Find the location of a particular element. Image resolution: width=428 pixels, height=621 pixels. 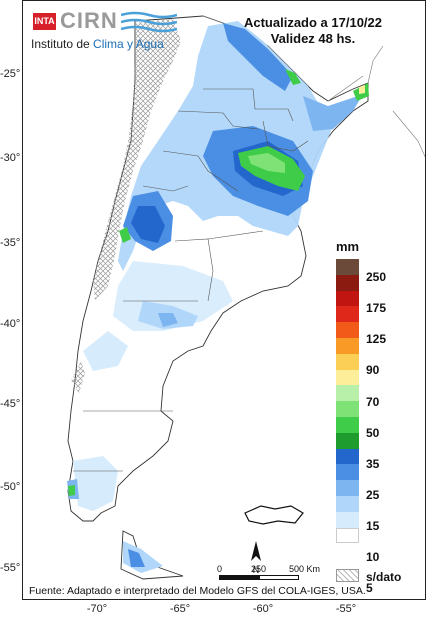

forecast-header: Actualizado a 17/10/22 Validez 48 hs. is located at coordinates (313, 31).